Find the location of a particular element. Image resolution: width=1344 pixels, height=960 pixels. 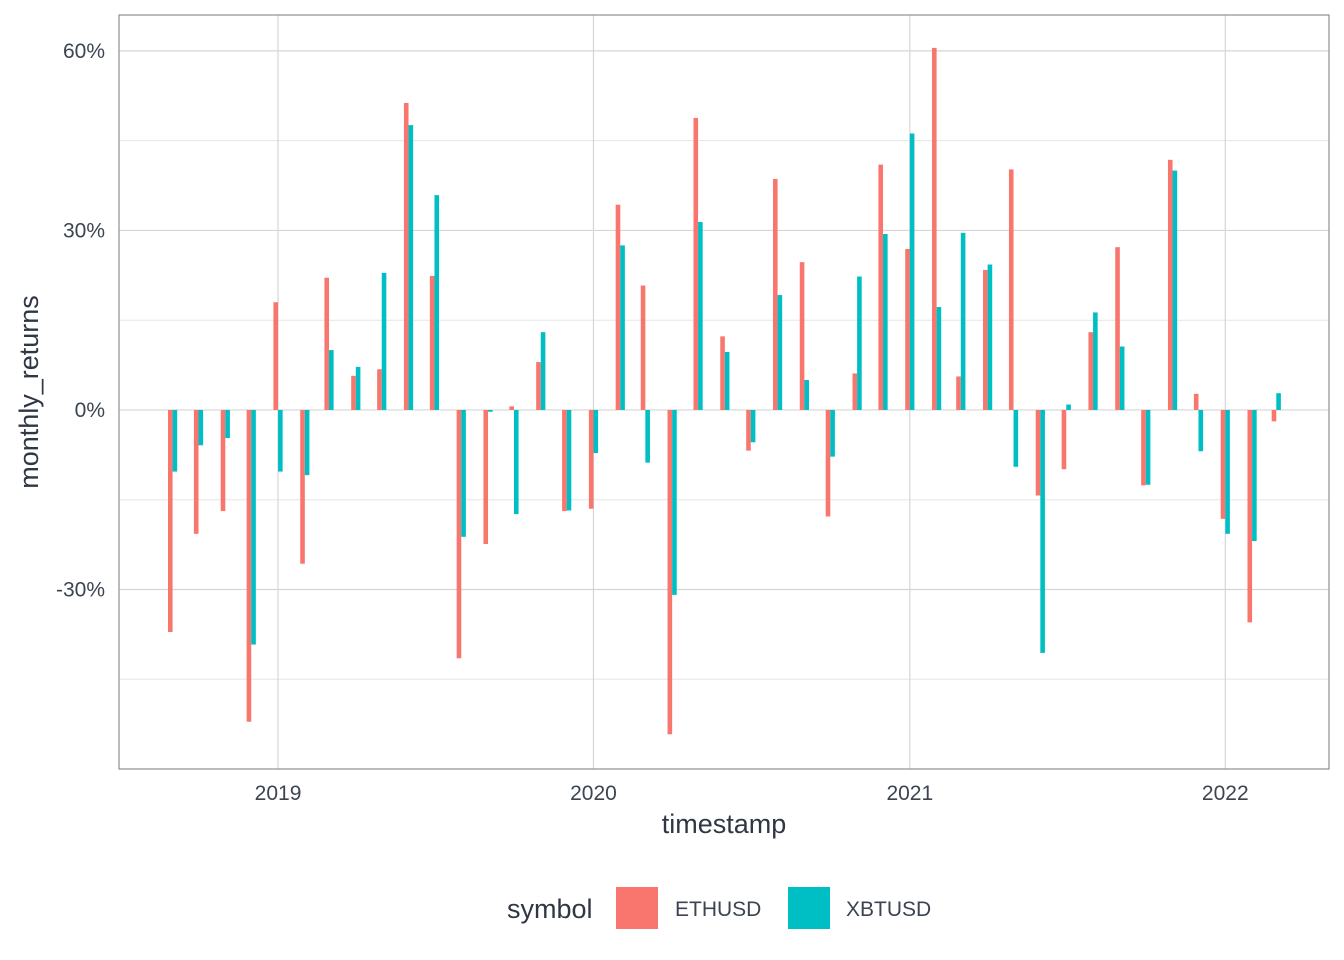

x-tick-label: 2019 is located at coordinates (278, 793).